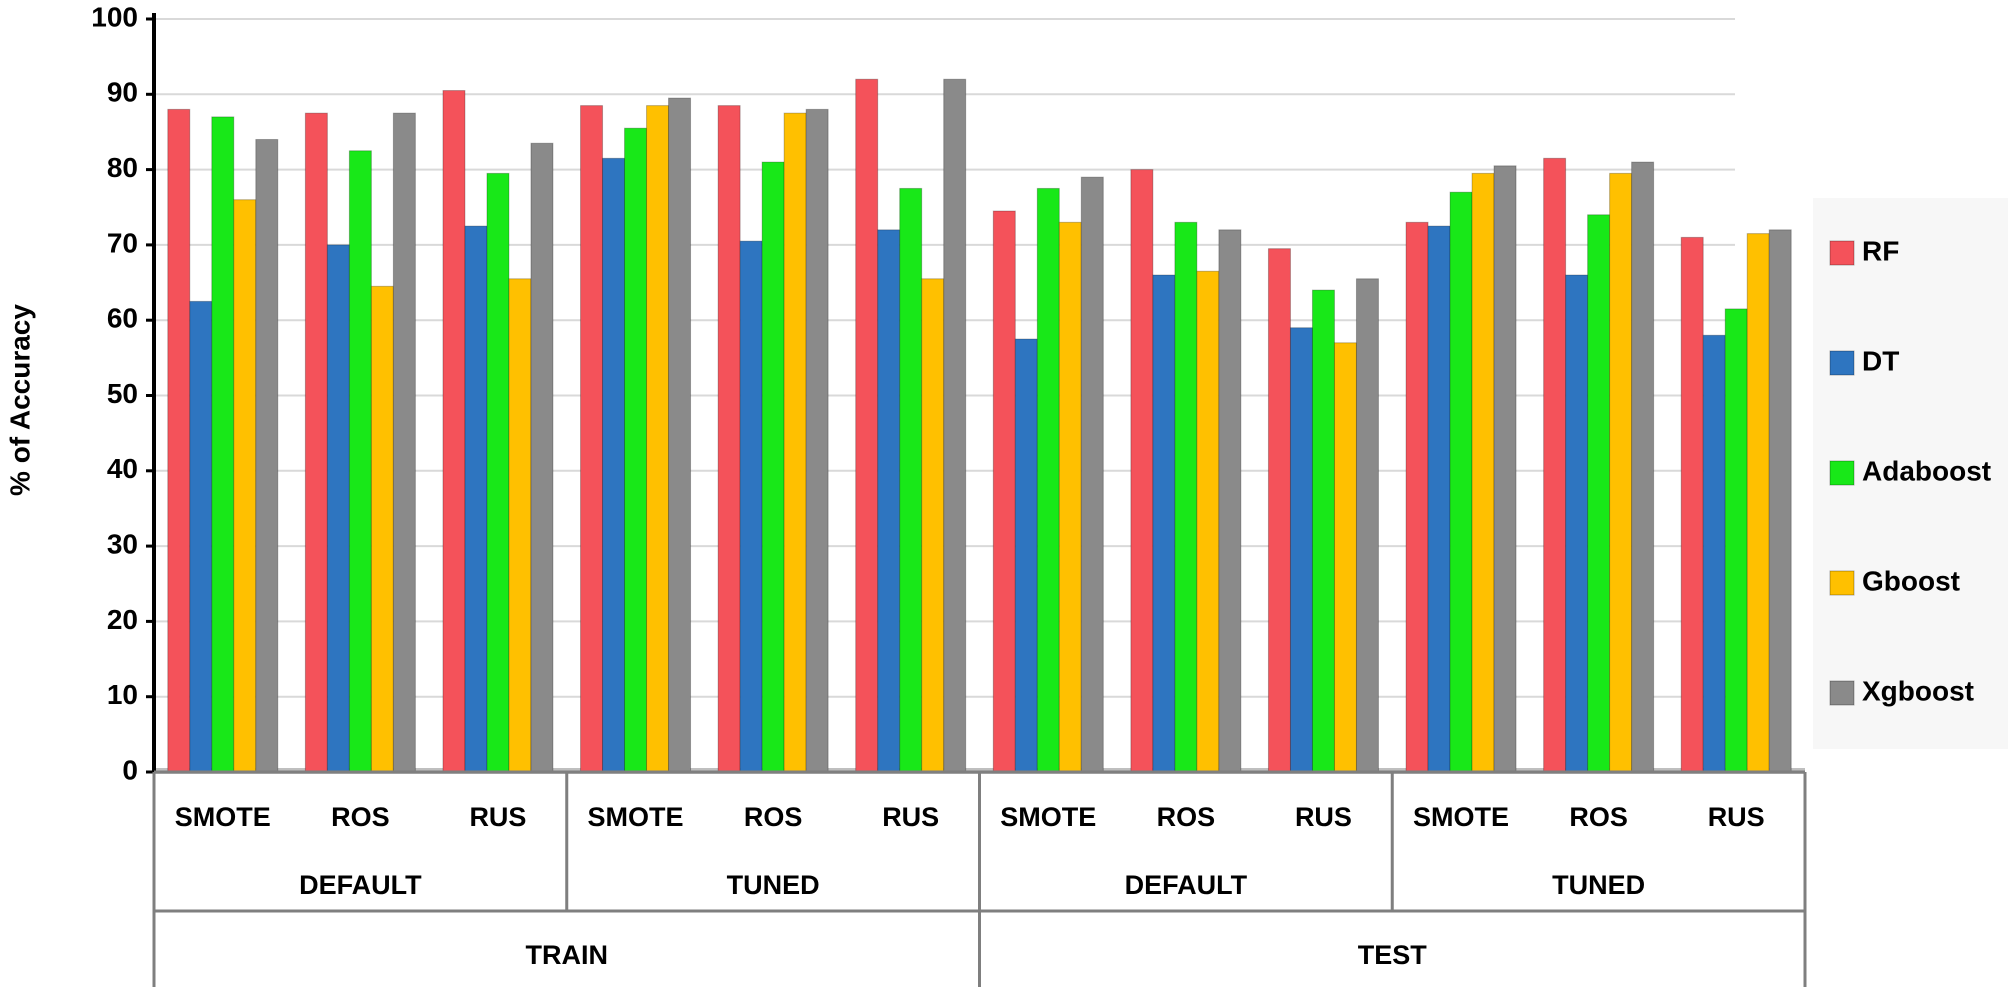  What do you see at coordinates (1911, 580) in the screenshot?
I see `legend-label: Gboost` at bounding box center [1911, 580].